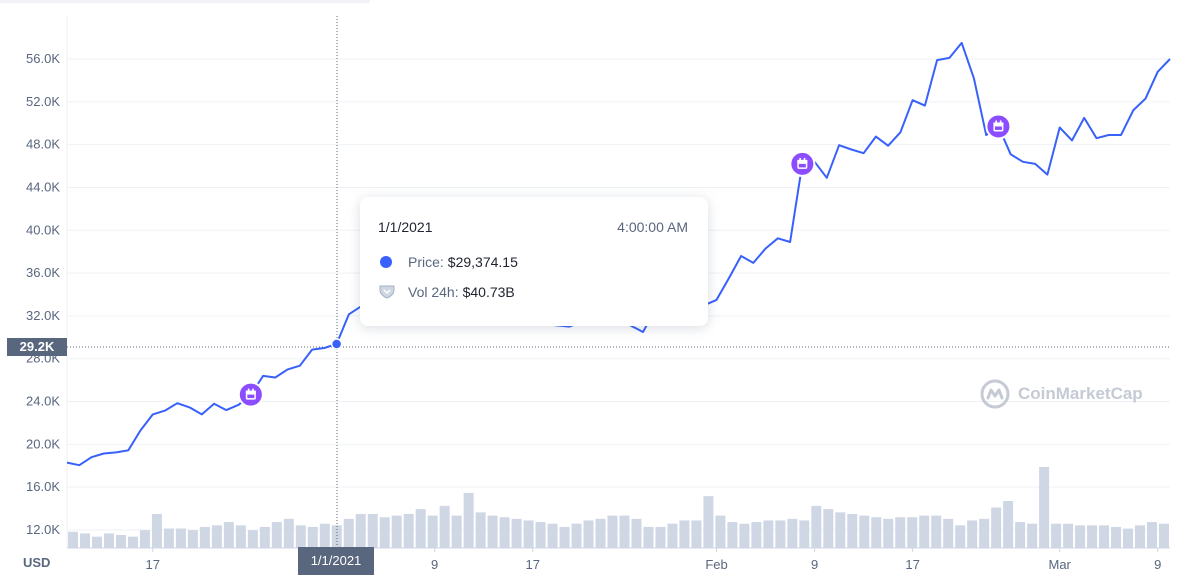 The height and width of the screenshot is (582, 1191). I want to click on coinmarketcap-logo-icon, so click(995, 394).